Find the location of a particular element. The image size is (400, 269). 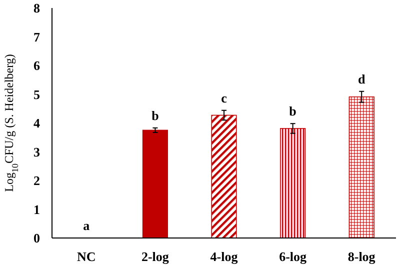

annotation: a is located at coordinates (86, 225).